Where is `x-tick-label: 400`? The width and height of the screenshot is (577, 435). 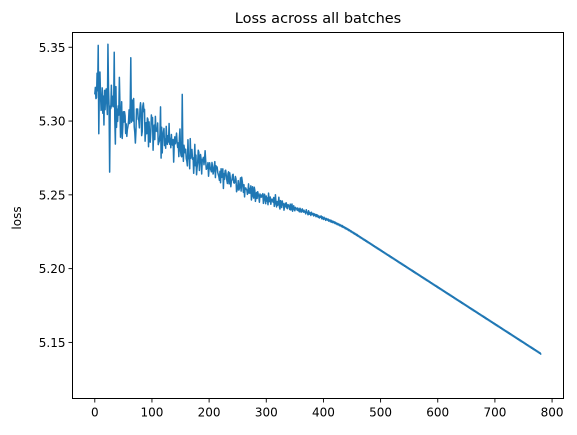 x-tick-label: 400 is located at coordinates (323, 413).